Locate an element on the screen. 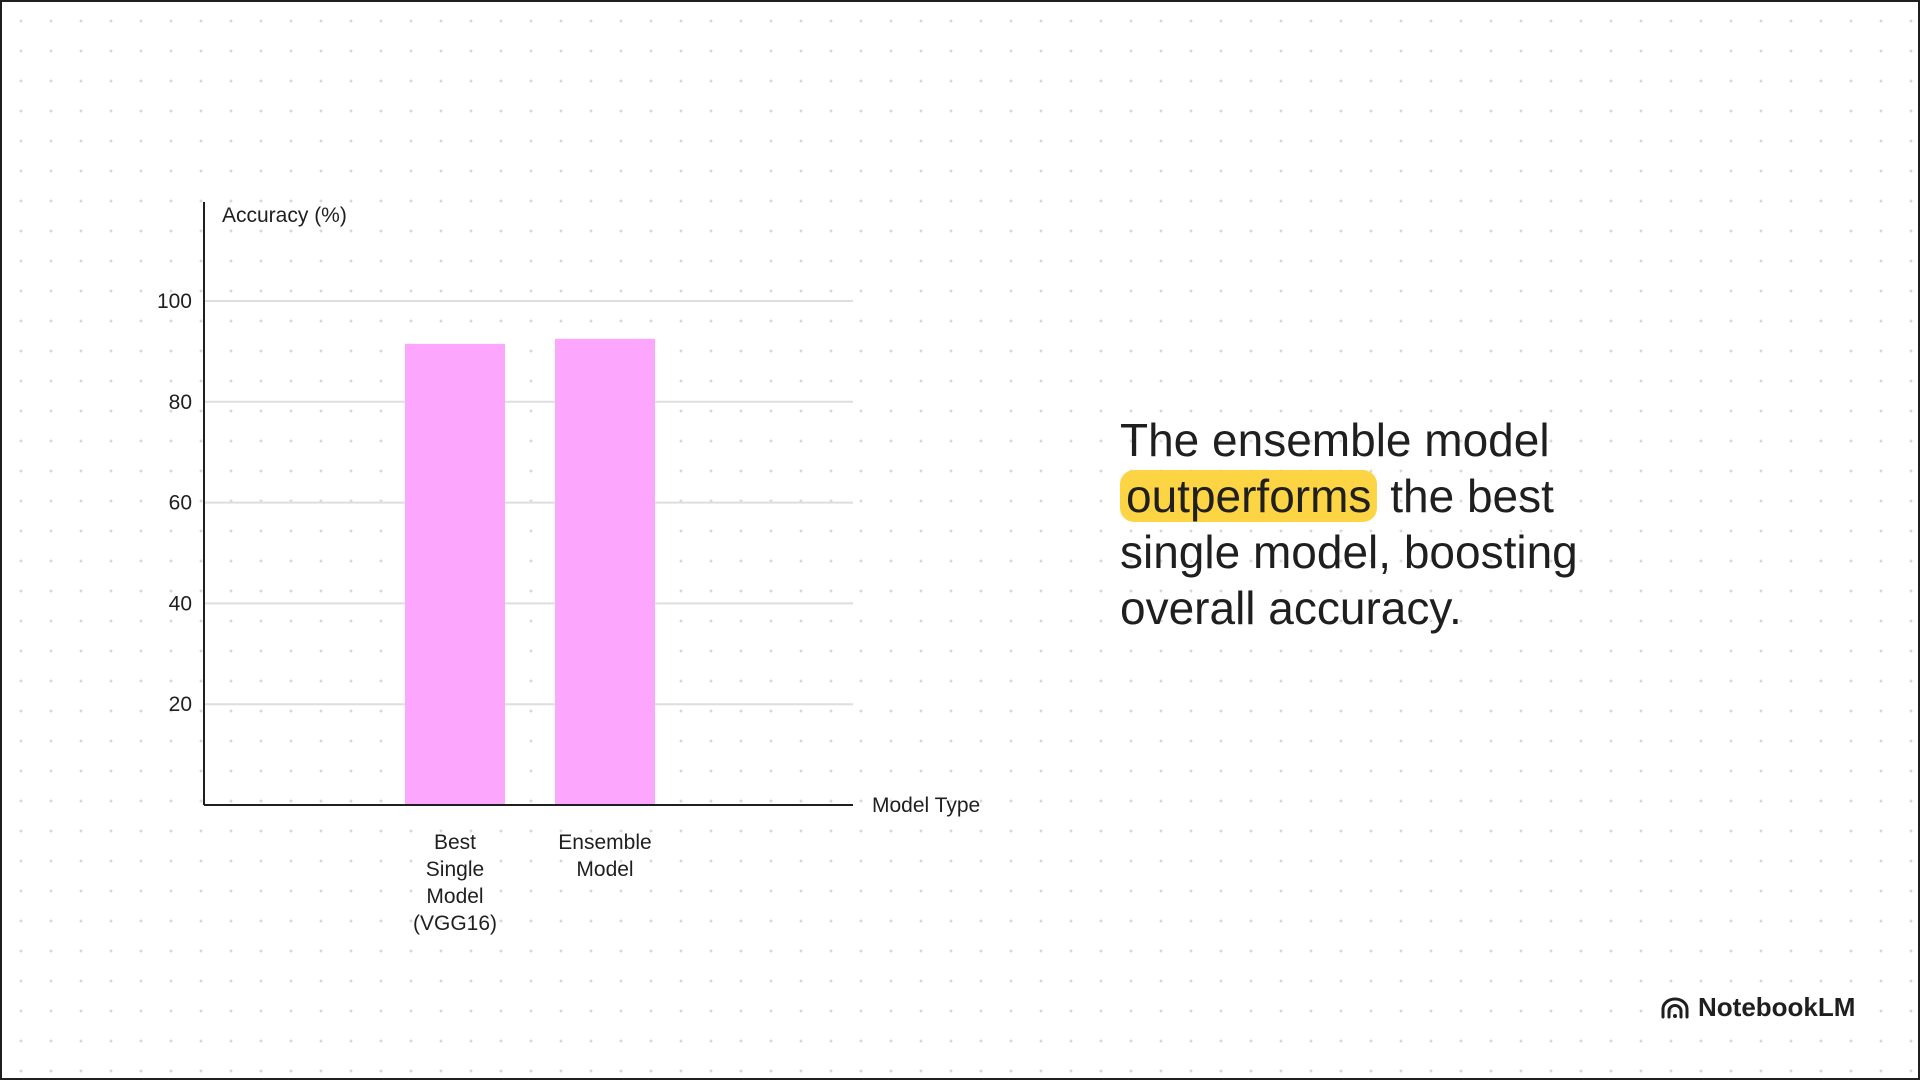 The height and width of the screenshot is (1080, 1920). caption-before: The ensemble model is located at coordinates (1335, 440).